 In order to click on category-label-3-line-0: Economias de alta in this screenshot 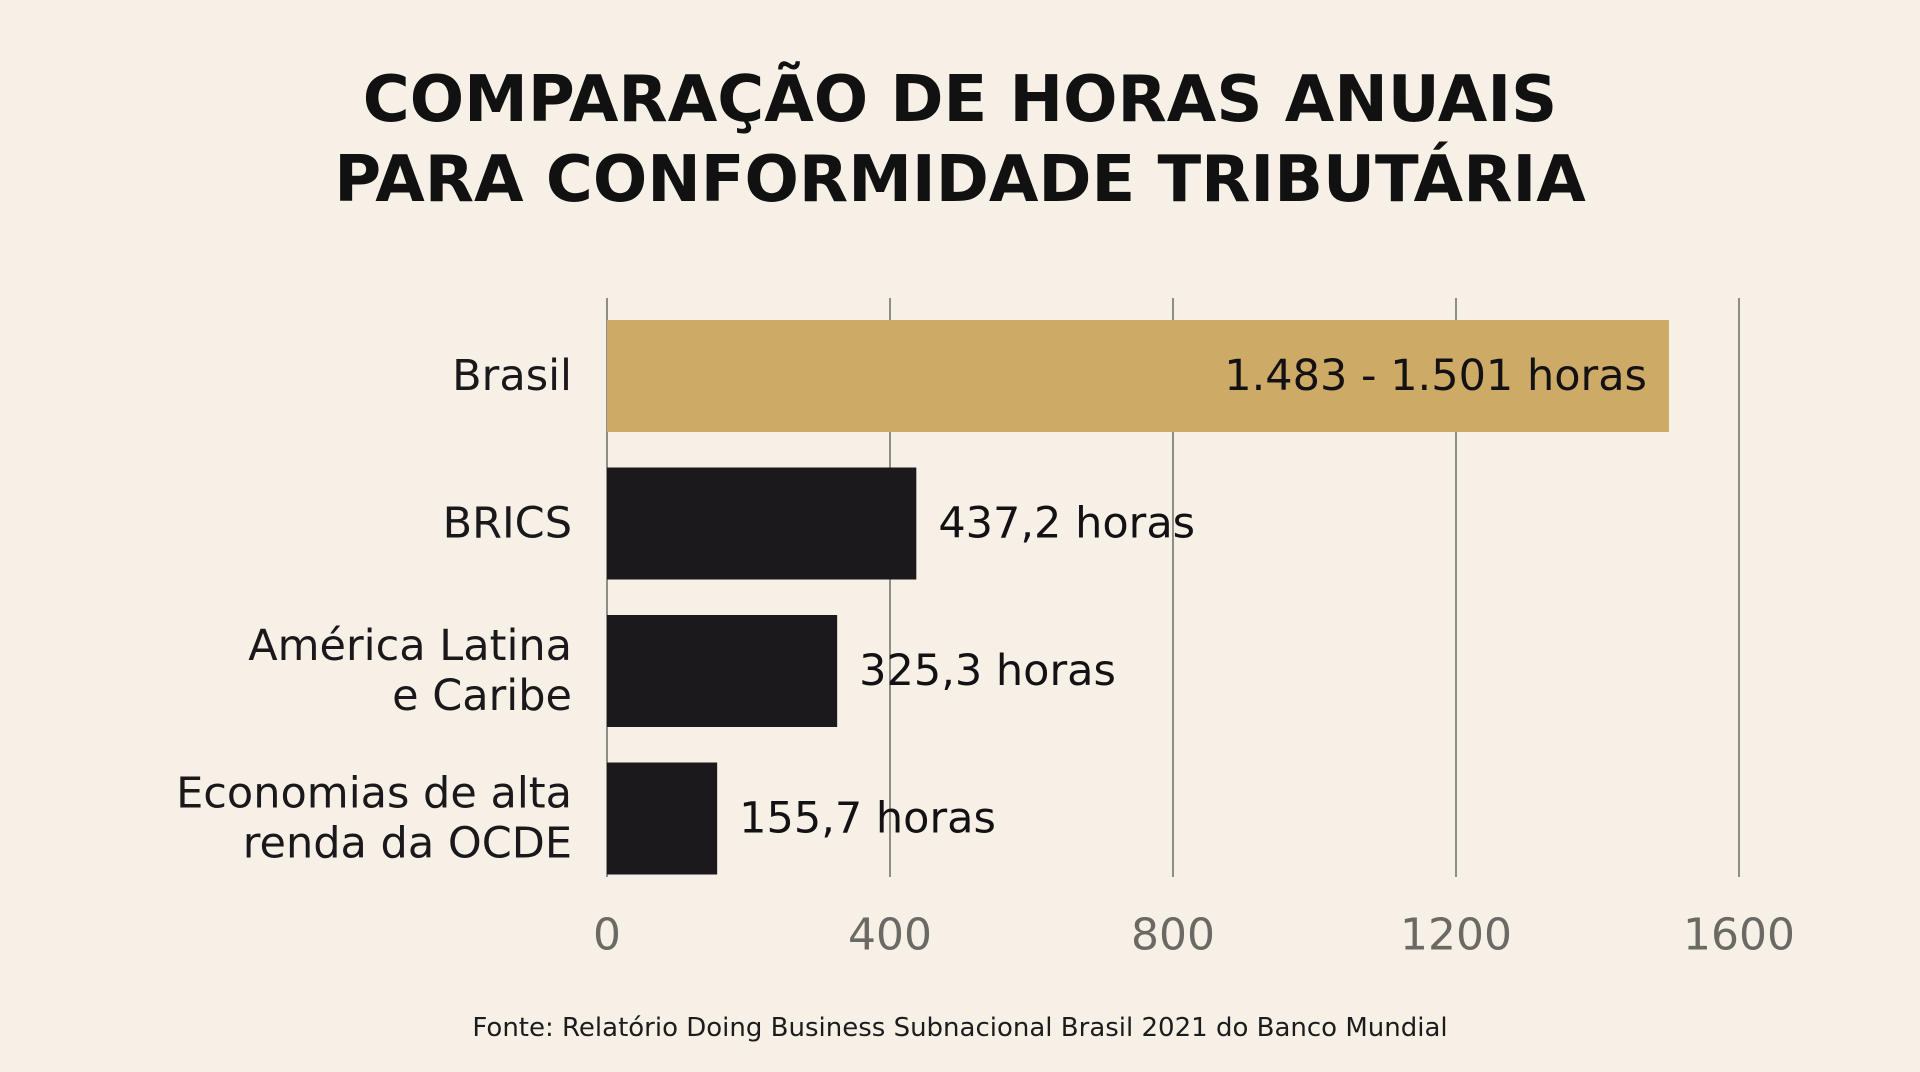, I will do `click(374, 794)`.